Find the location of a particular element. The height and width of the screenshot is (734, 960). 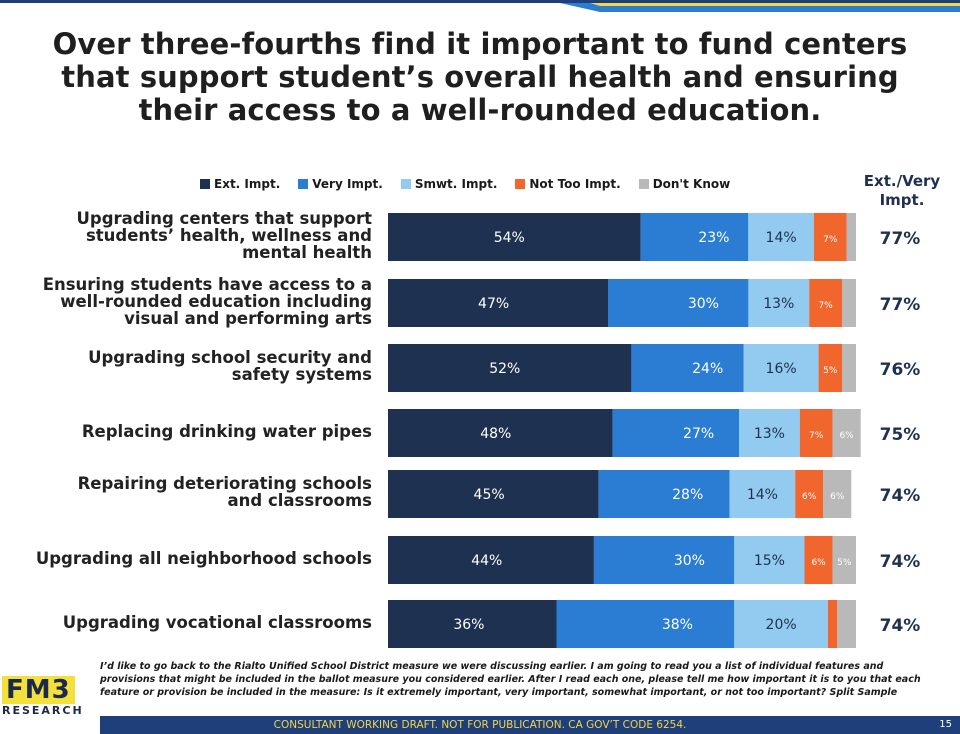

fm3-logo: FM3 RESEARCH is located at coordinates (50, 699).